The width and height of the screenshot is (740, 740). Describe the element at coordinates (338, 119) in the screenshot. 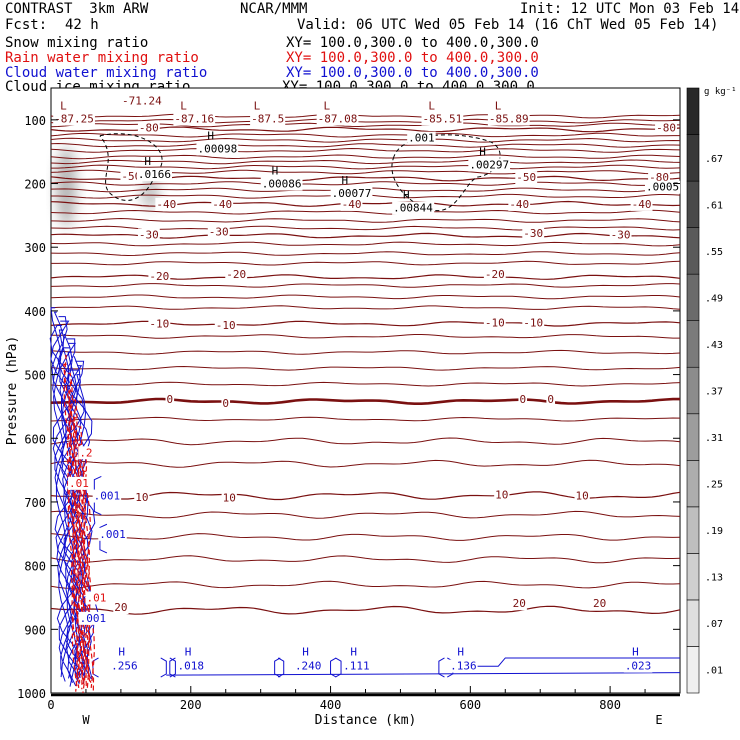

I see `temperature-min-label: -87.08` at that location.